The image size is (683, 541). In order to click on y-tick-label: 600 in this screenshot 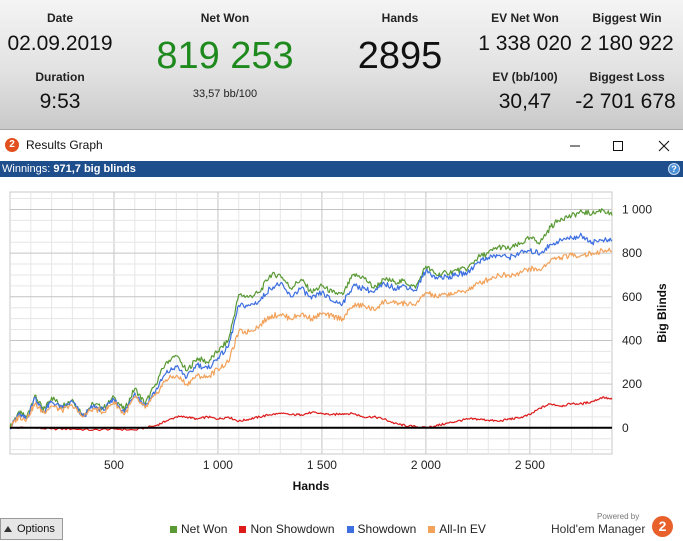, I will do `click(632, 297)`.